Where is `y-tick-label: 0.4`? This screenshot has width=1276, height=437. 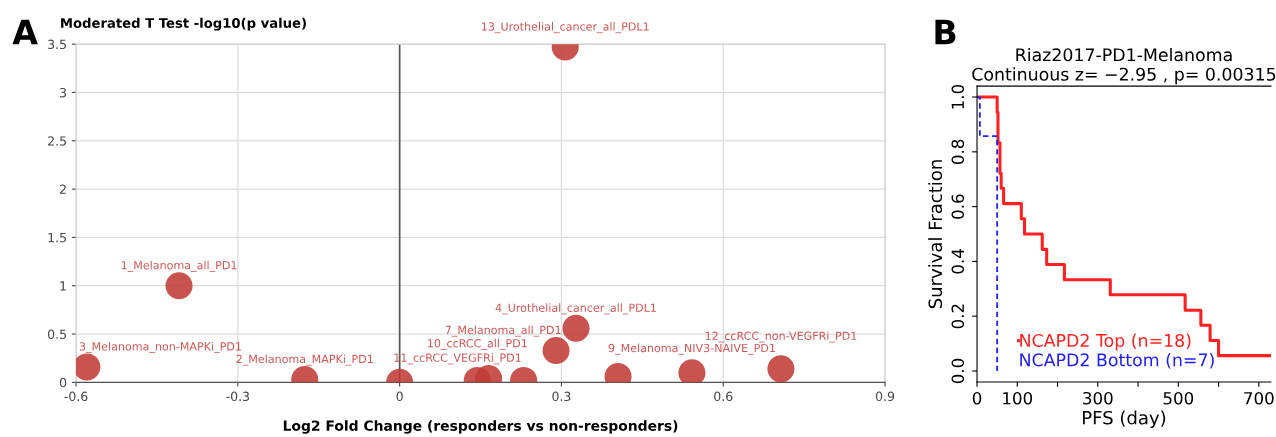 y-tick-label: 0.4 is located at coordinates (958, 261).